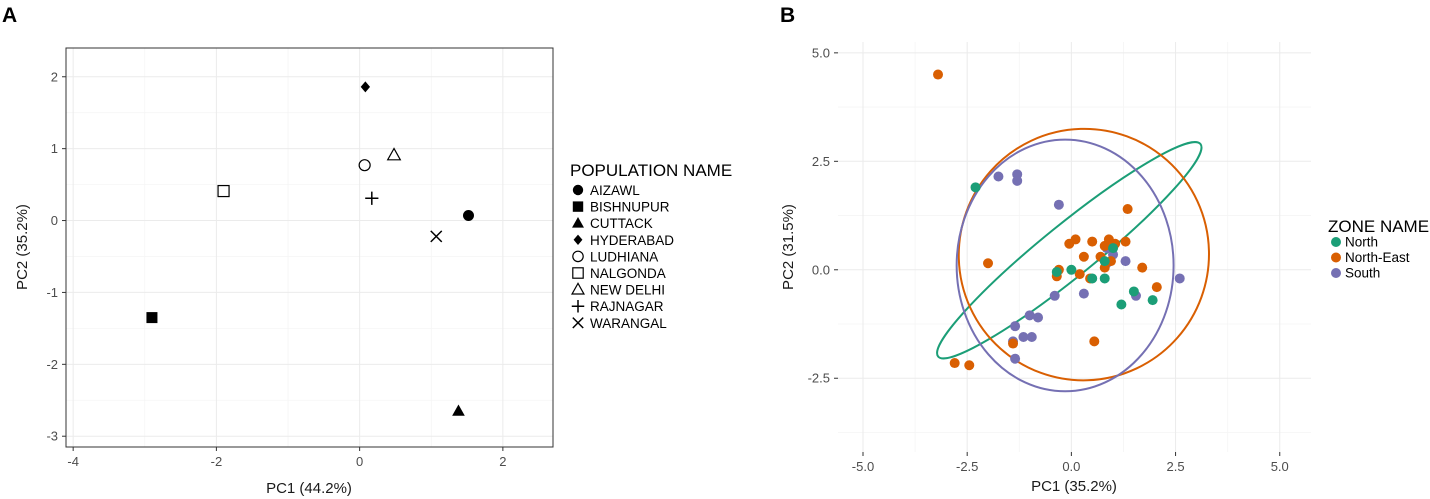 Image resolution: width=1430 pixels, height=499 pixels. What do you see at coordinates (578, 239) in the screenshot?
I see `legend-marker-hyderabad` at bounding box center [578, 239].